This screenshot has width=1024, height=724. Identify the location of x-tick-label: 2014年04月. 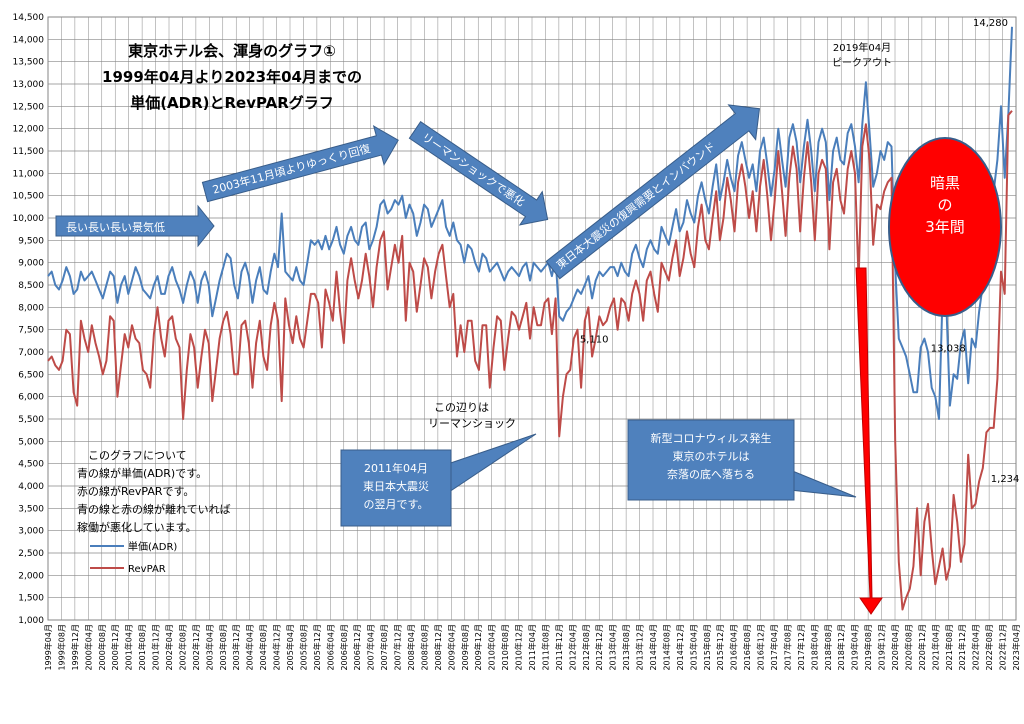
(653, 647).